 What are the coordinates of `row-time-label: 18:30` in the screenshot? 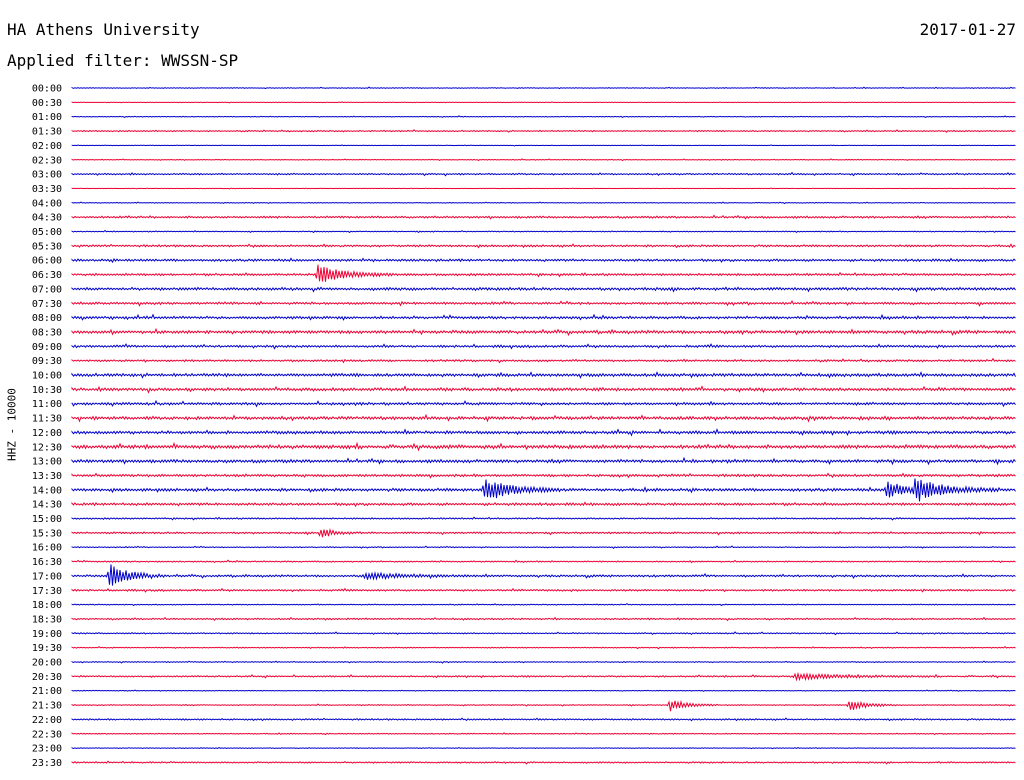 It's located at (47, 619).